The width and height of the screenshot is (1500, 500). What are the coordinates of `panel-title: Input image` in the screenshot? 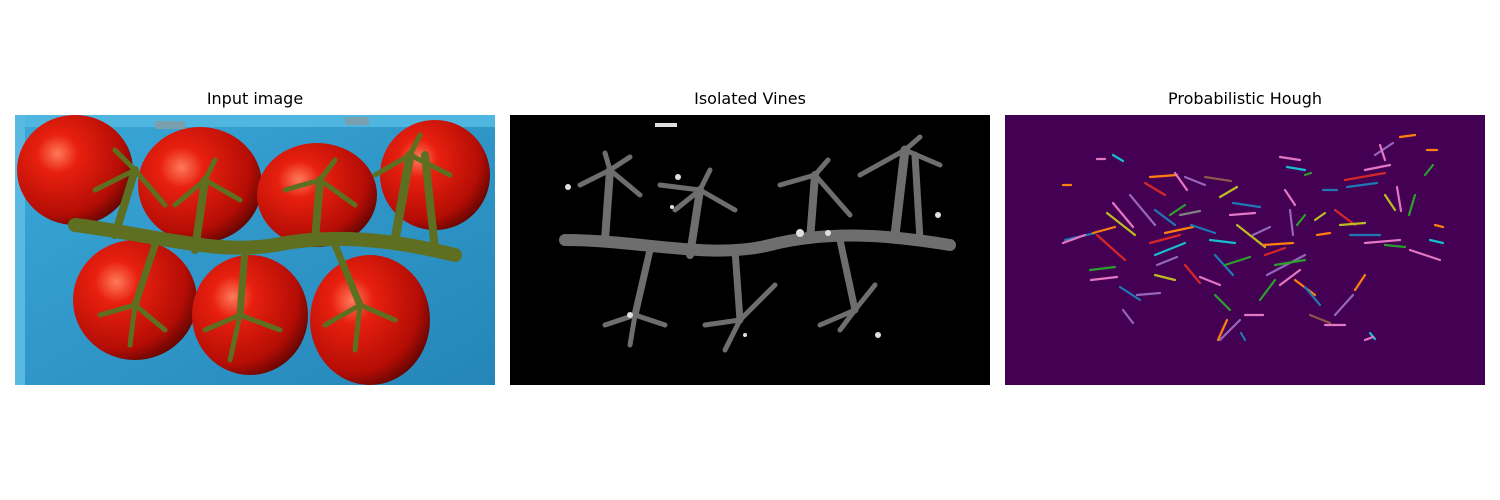 It's located at (255, 99).